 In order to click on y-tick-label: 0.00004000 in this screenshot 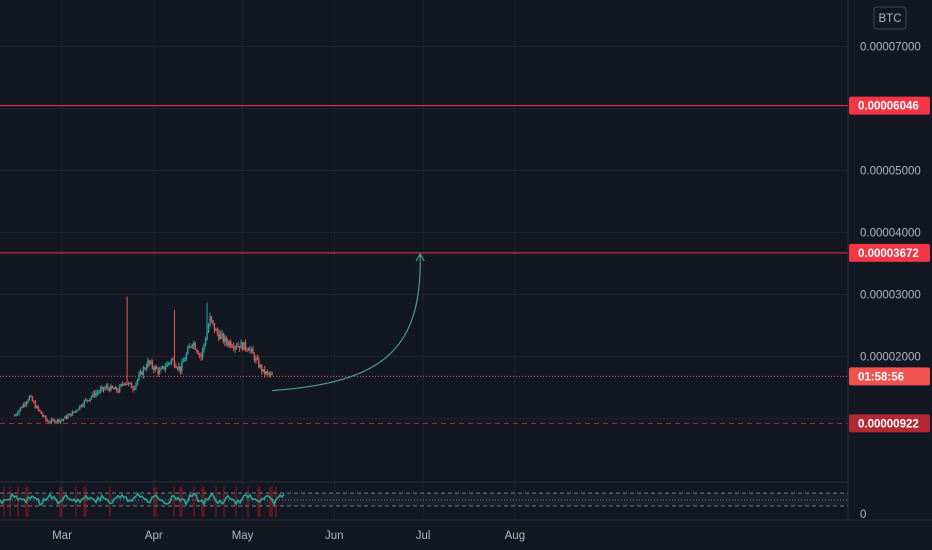, I will do `click(890, 234)`.